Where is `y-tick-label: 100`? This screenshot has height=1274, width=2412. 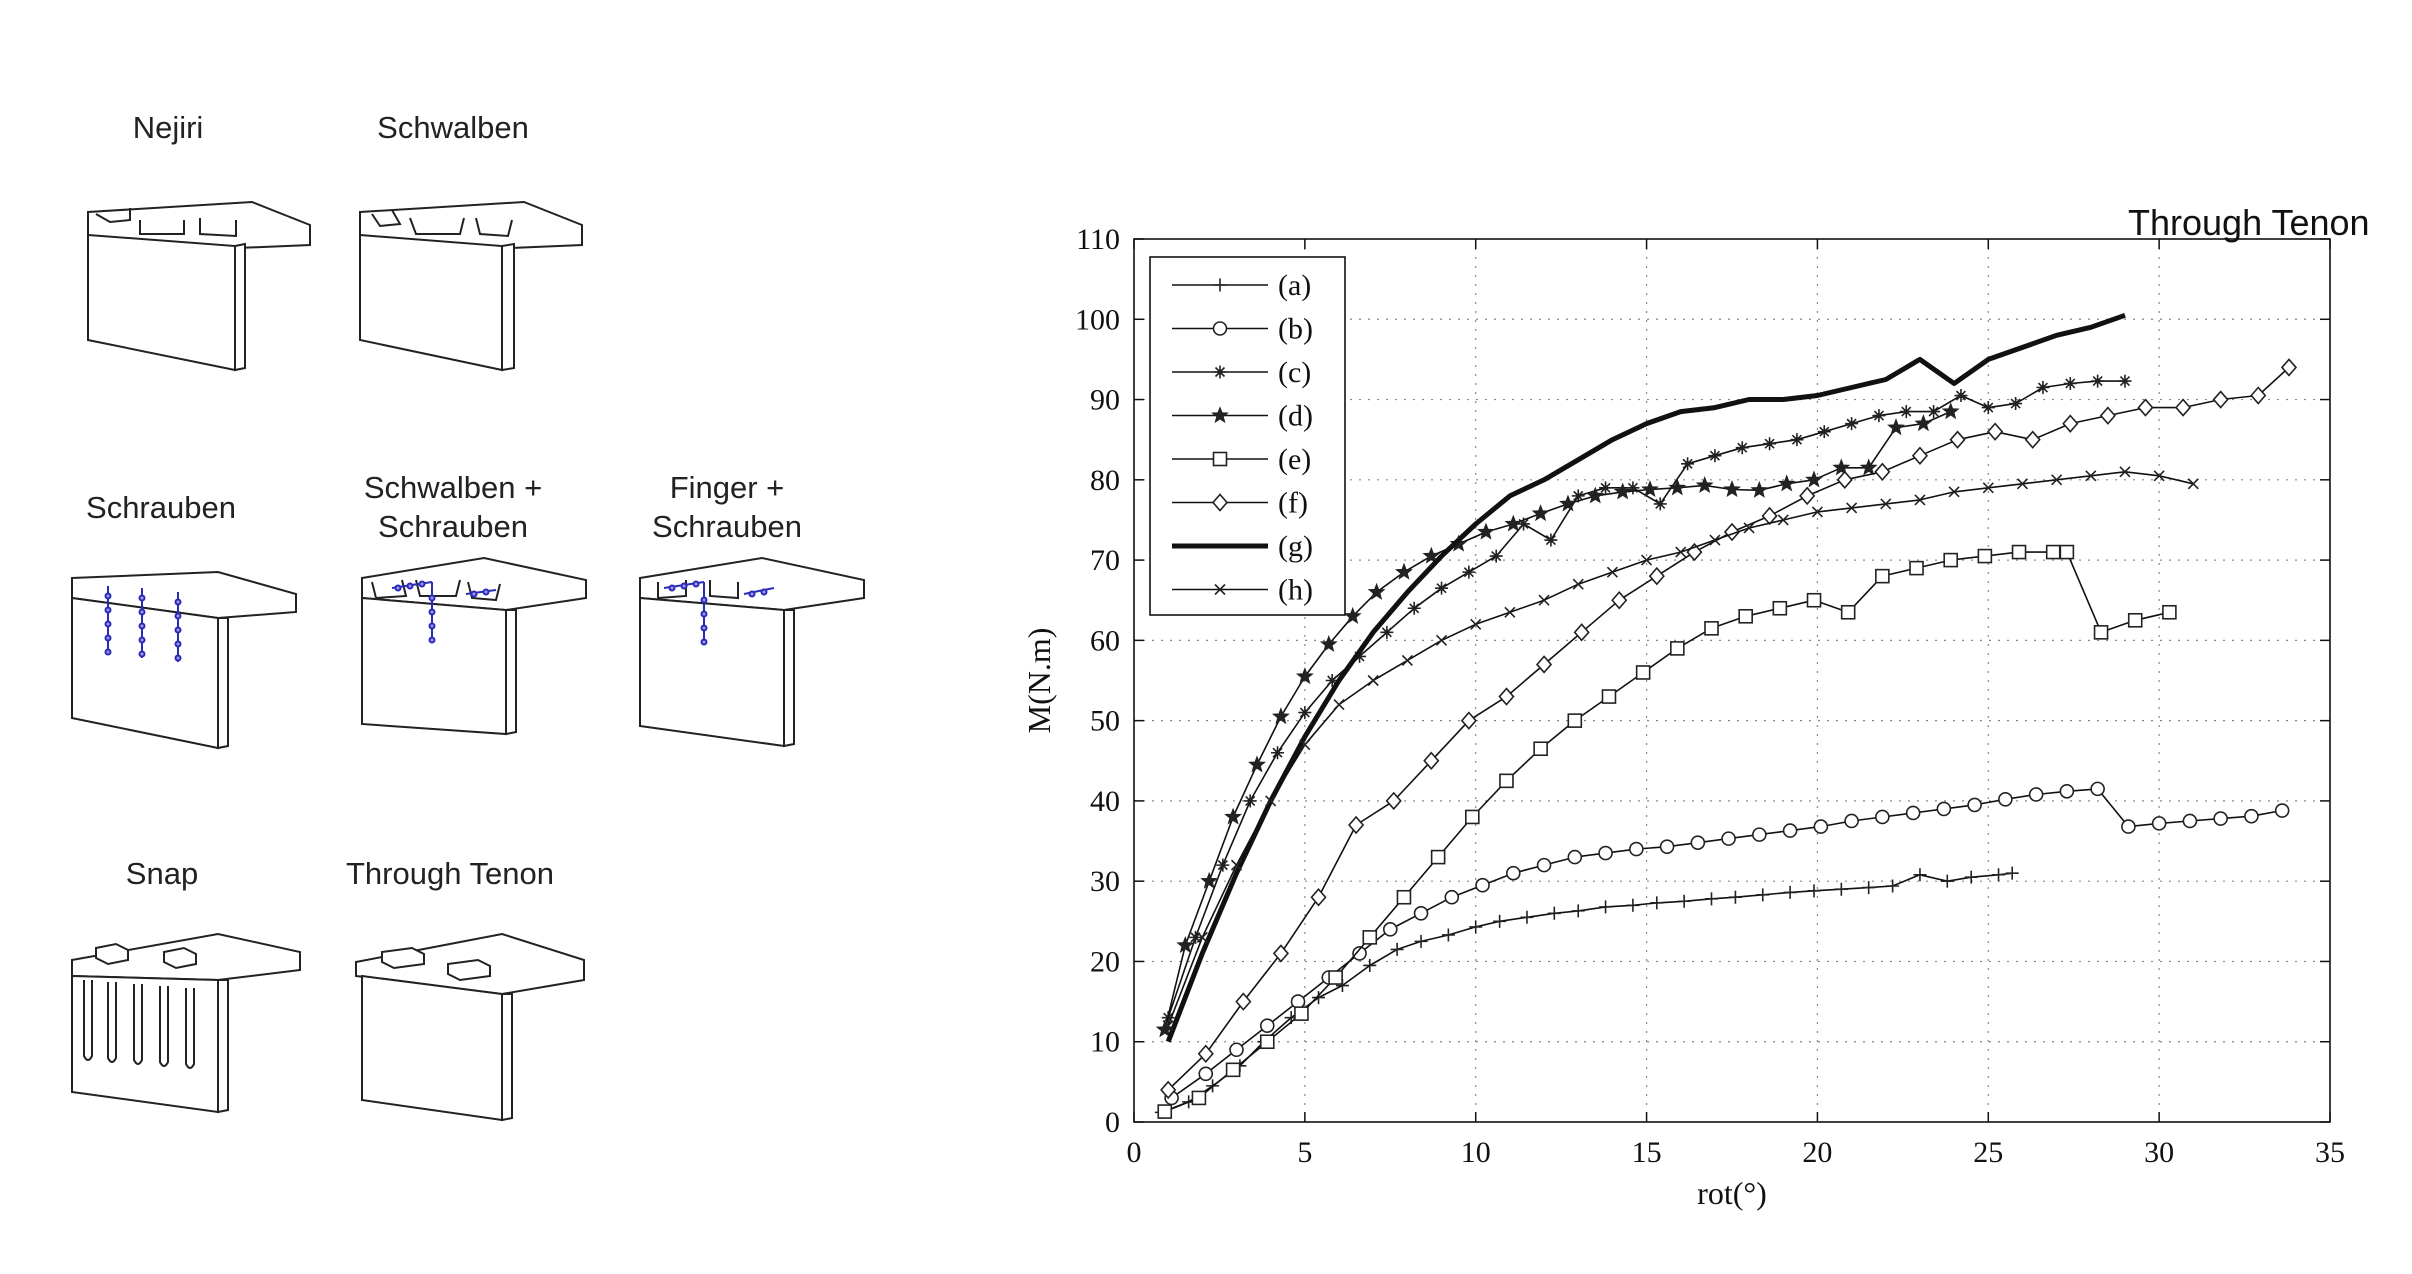 y-tick-label: 100 is located at coordinates (1097, 319).